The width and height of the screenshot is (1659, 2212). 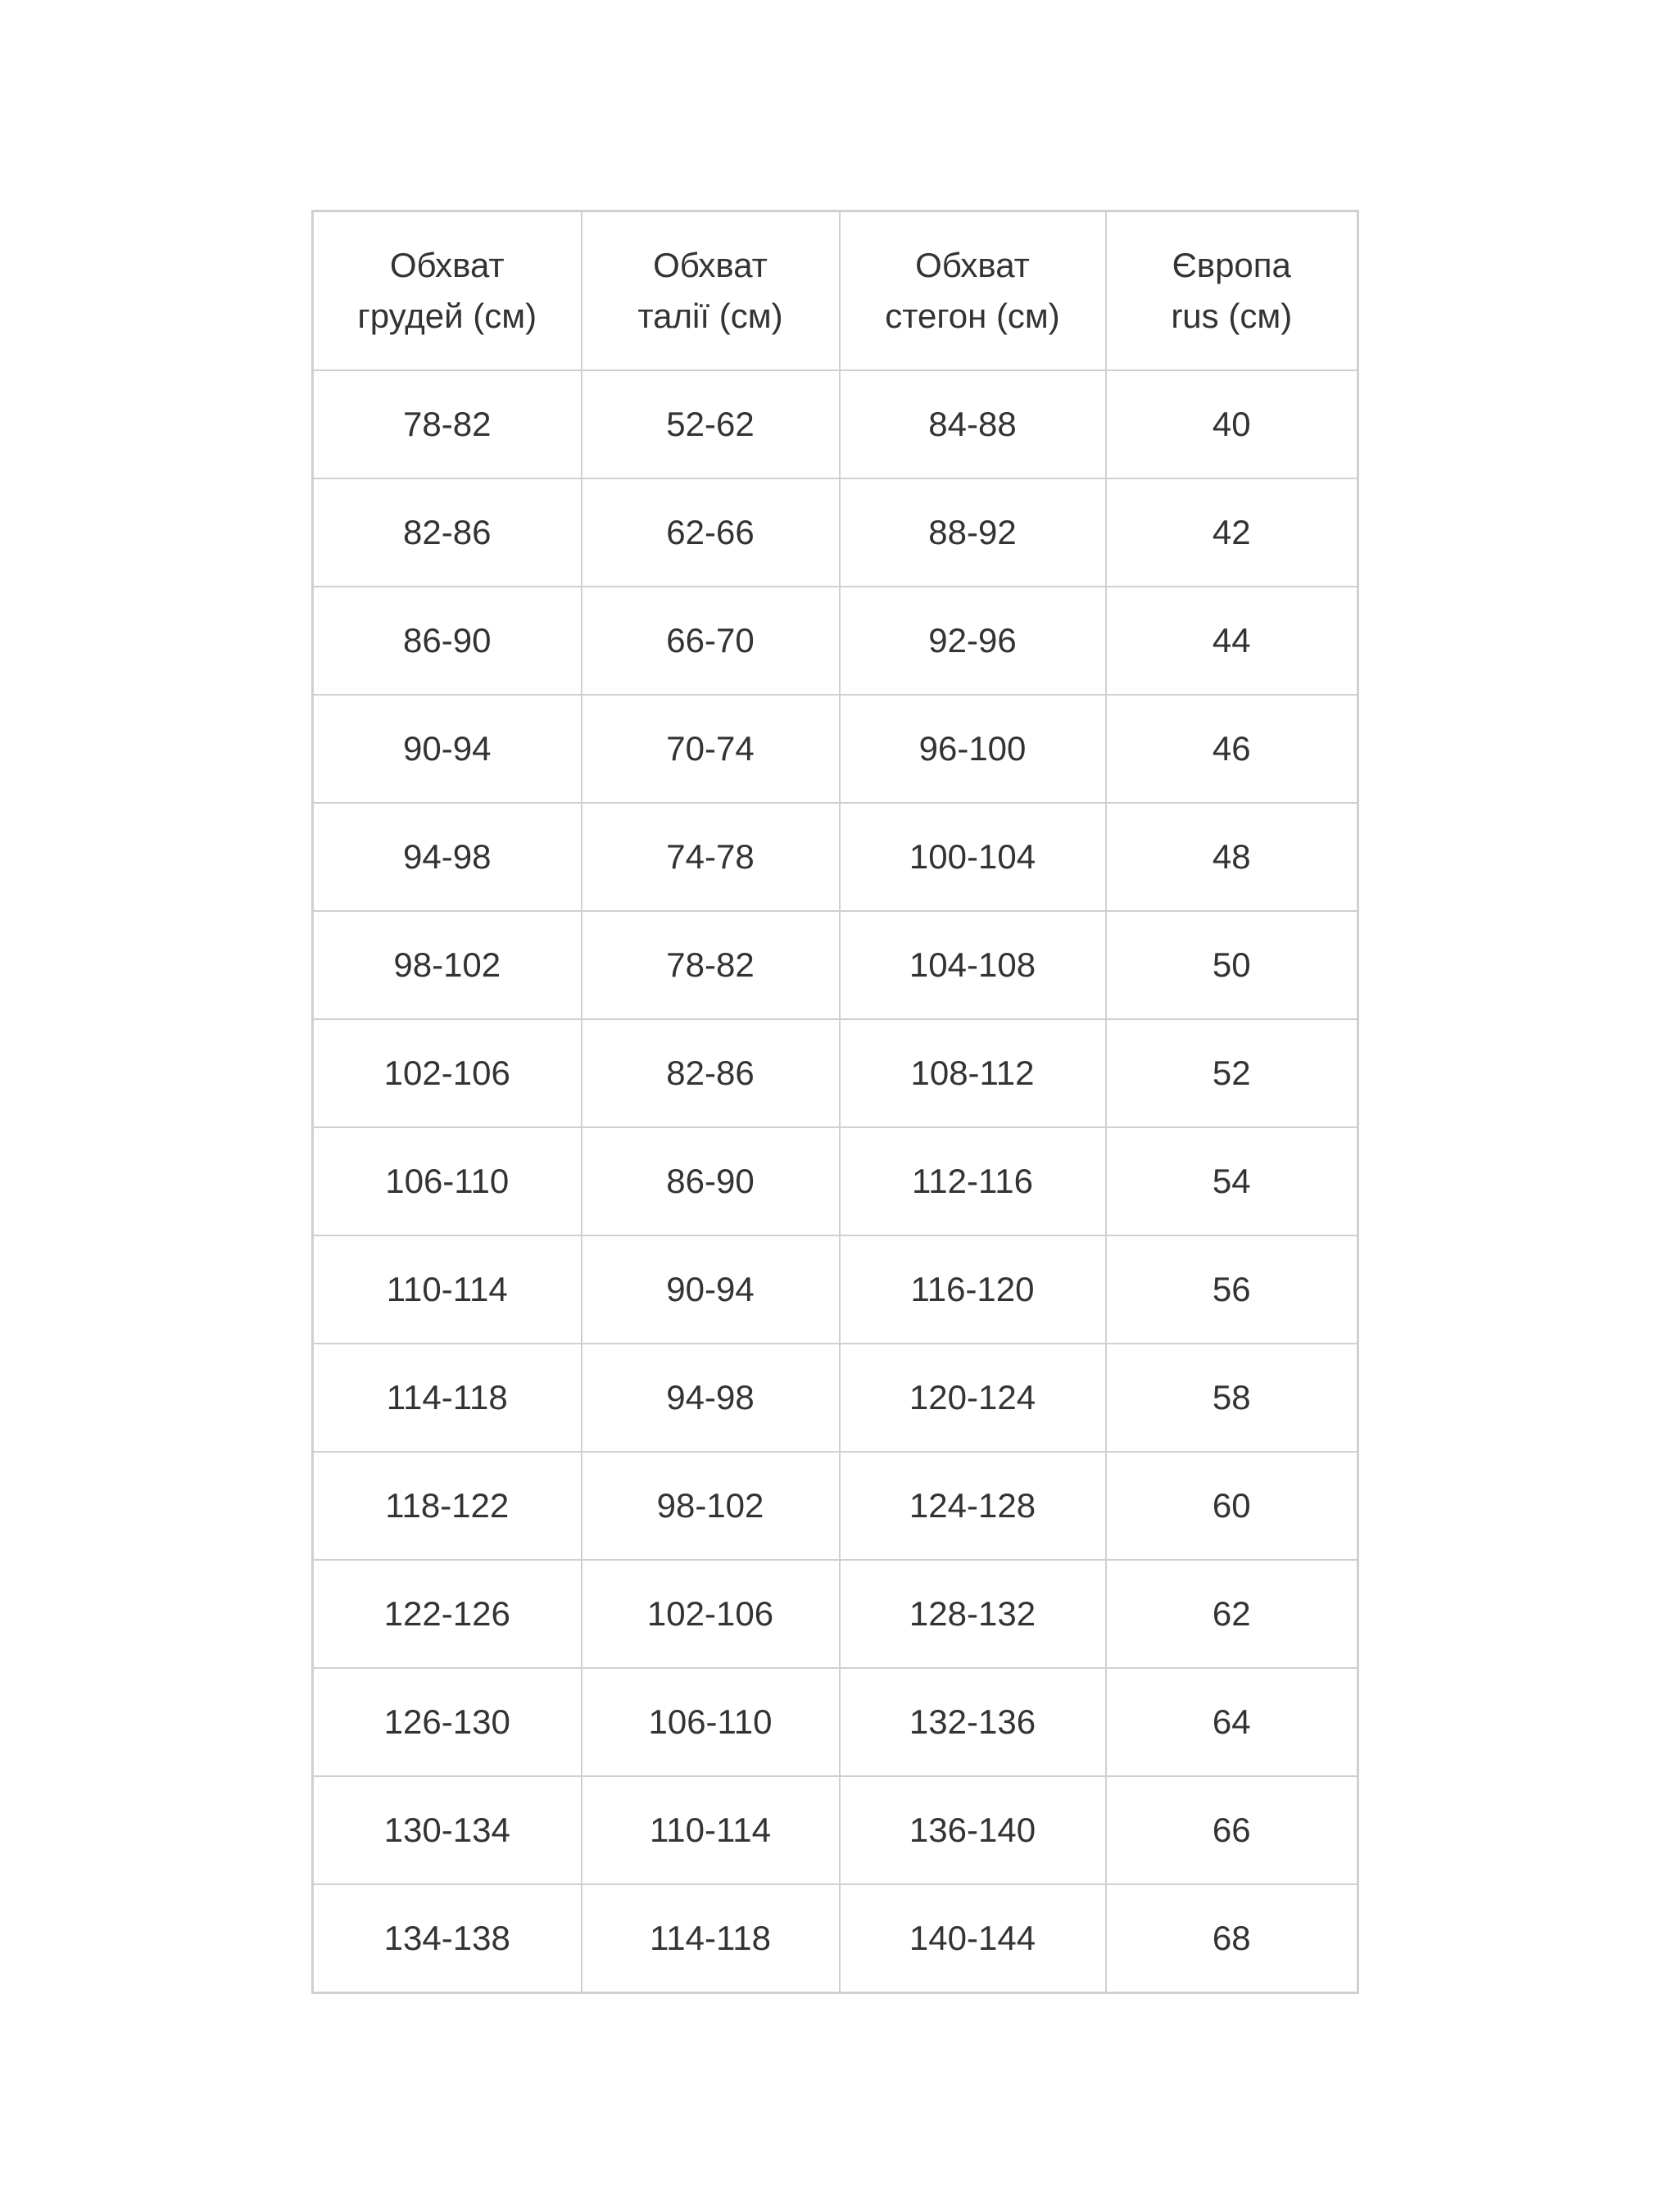 I want to click on cell-hips: 116-120, so click(x=972, y=1289).